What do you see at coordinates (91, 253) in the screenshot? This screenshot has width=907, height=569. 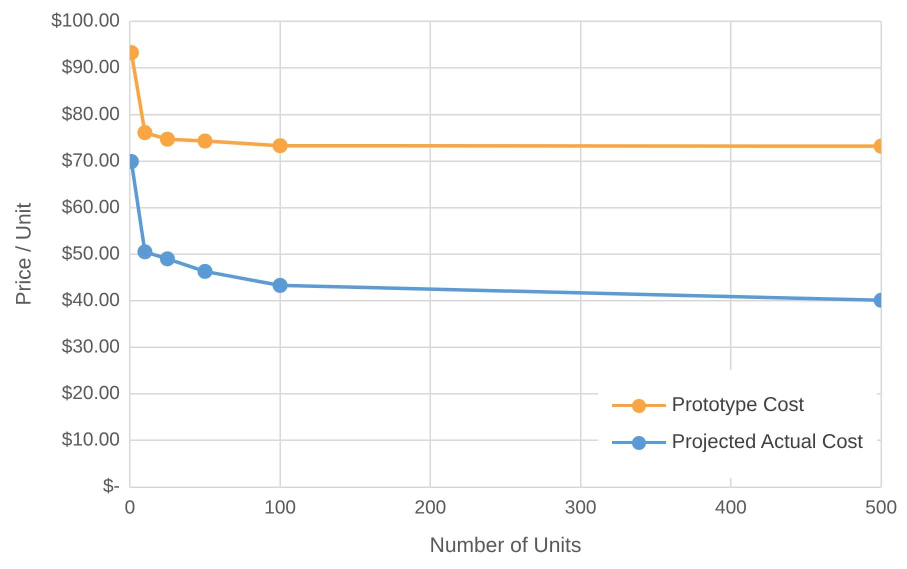 I see `y-tick-label: $50.00` at bounding box center [91, 253].